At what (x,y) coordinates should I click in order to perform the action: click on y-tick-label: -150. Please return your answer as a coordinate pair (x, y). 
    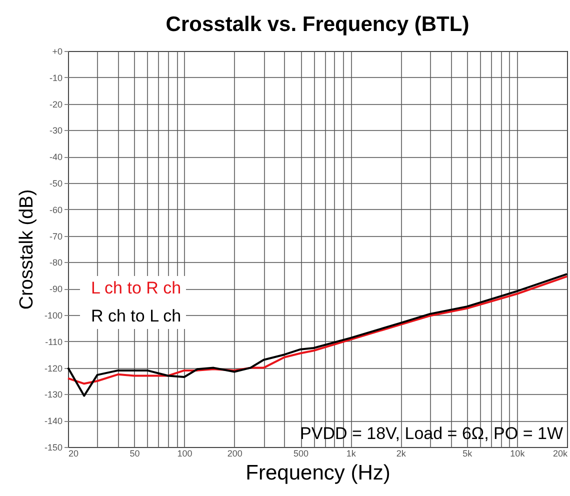
    Looking at the image, I should click on (53, 447).